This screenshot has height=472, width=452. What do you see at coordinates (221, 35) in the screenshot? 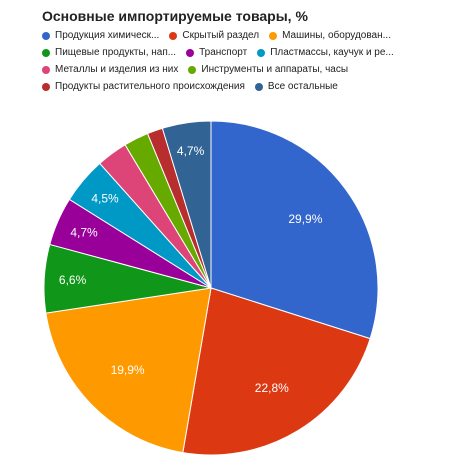
I see `legend-label: Скрытый раздел` at bounding box center [221, 35].